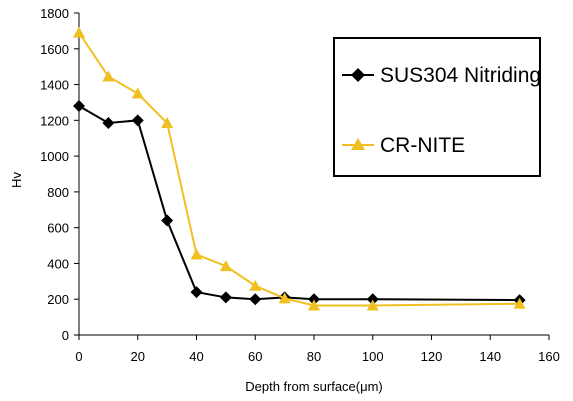  What do you see at coordinates (490, 356) in the screenshot?
I see `x-tick-label: 140` at bounding box center [490, 356].